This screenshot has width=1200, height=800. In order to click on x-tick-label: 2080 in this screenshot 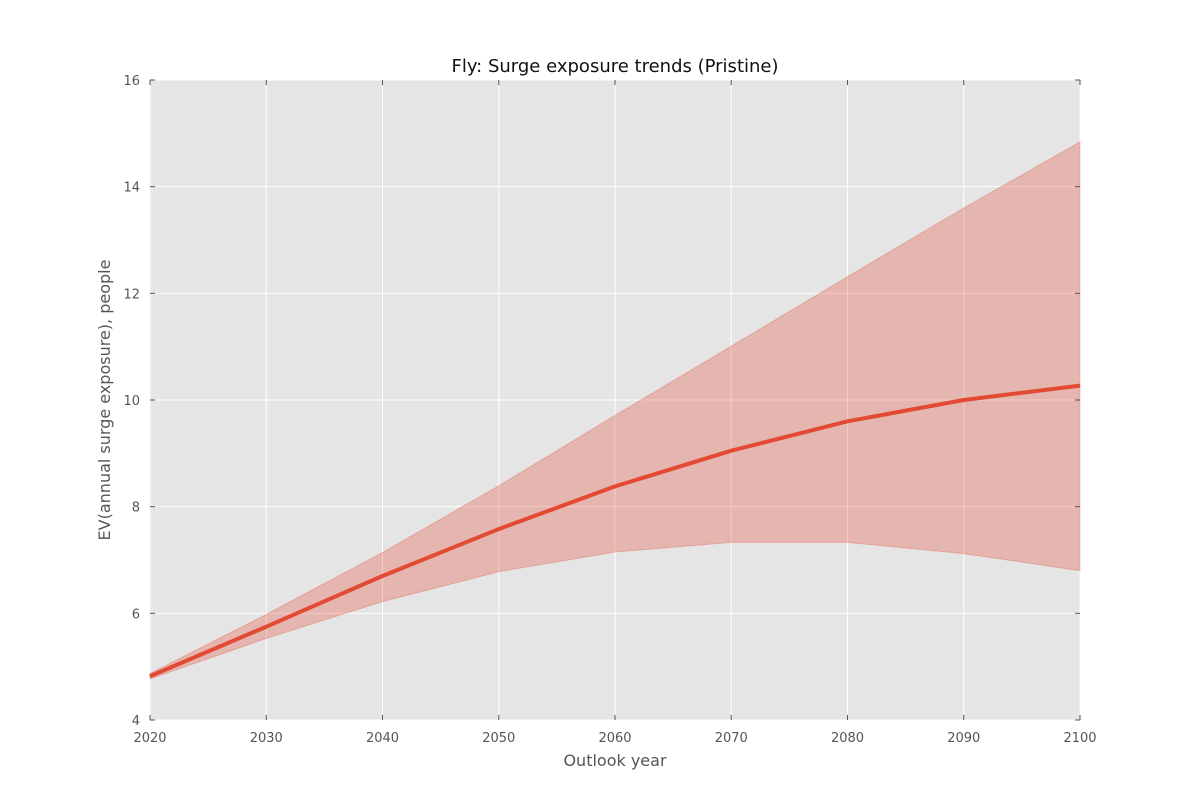, I will do `click(847, 738)`.